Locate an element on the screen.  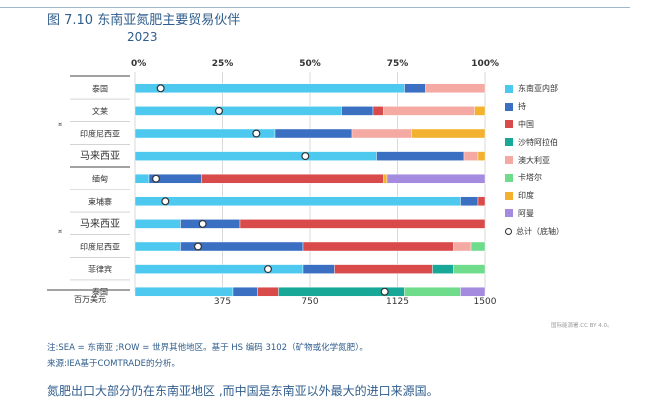
bottom-axis-tick: 375 is located at coordinates (222, 302).